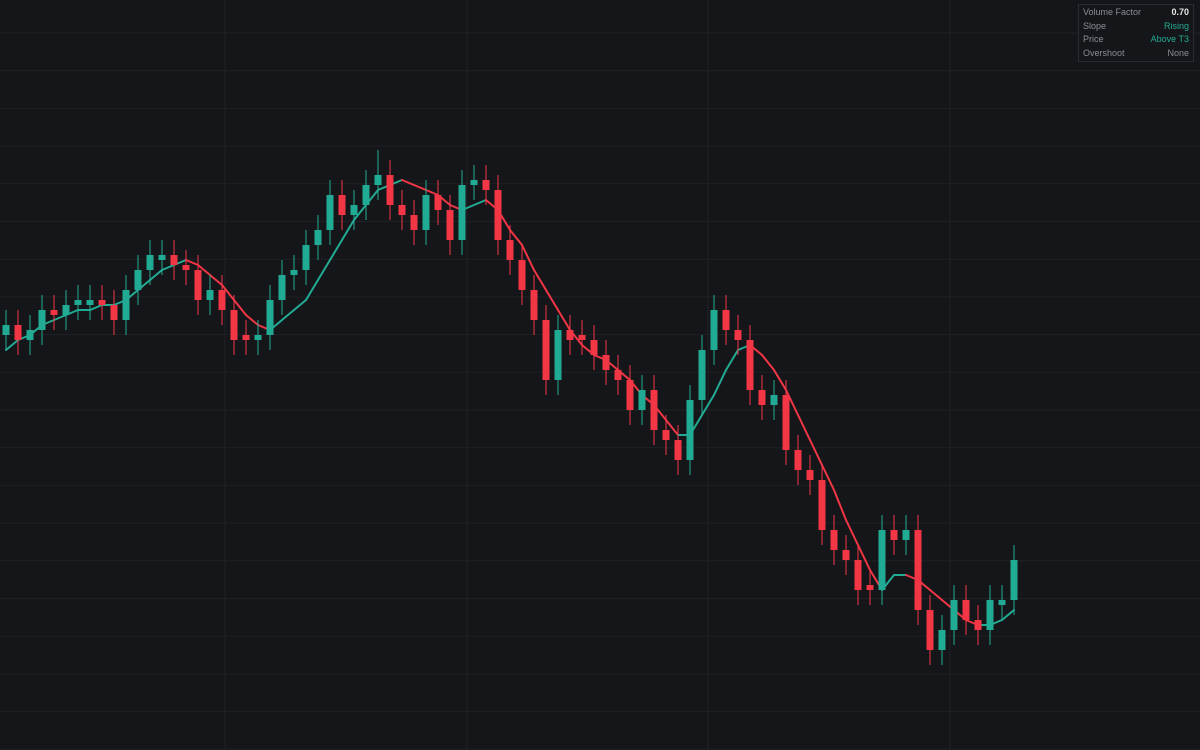  I want to click on row-label: Slope, so click(1095, 25).